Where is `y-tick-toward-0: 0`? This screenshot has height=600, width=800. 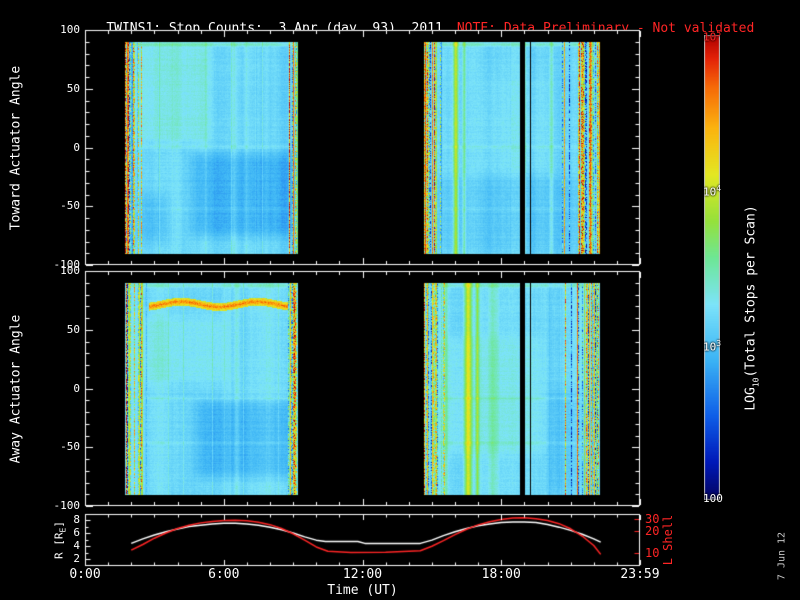
y-tick-toward-0: 0 is located at coordinates (76, 147).